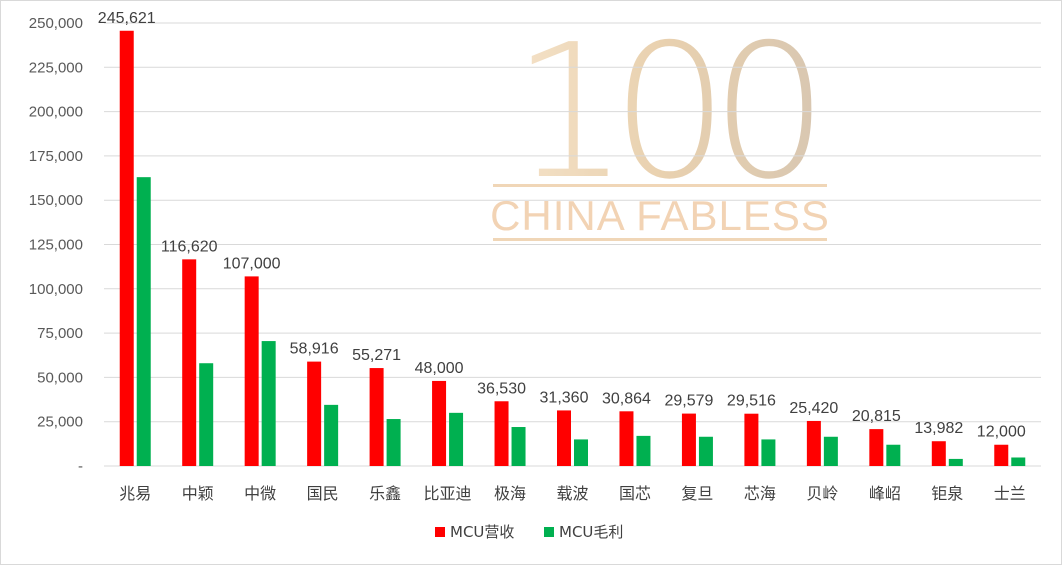 The image size is (1062, 565). What do you see at coordinates (660, 239) in the screenshot?
I see `watermark-rule-bottom` at bounding box center [660, 239].